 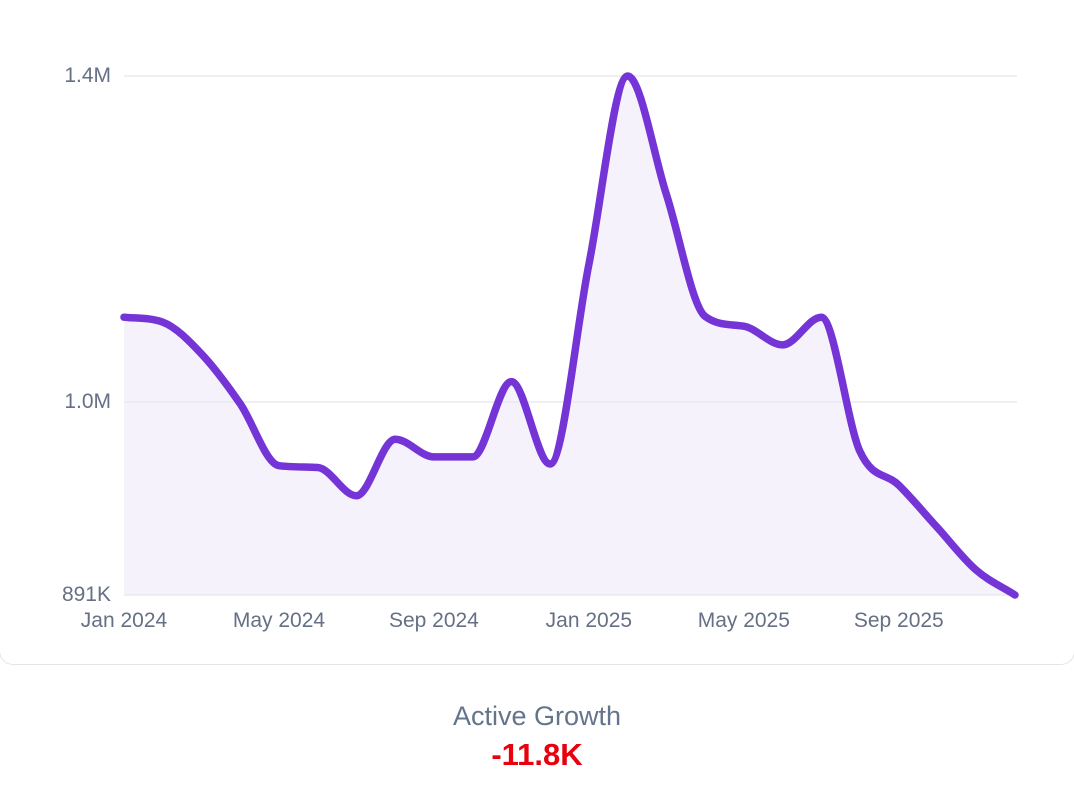 I want to click on x-tick-label: Sep 2025, so click(x=898, y=620).